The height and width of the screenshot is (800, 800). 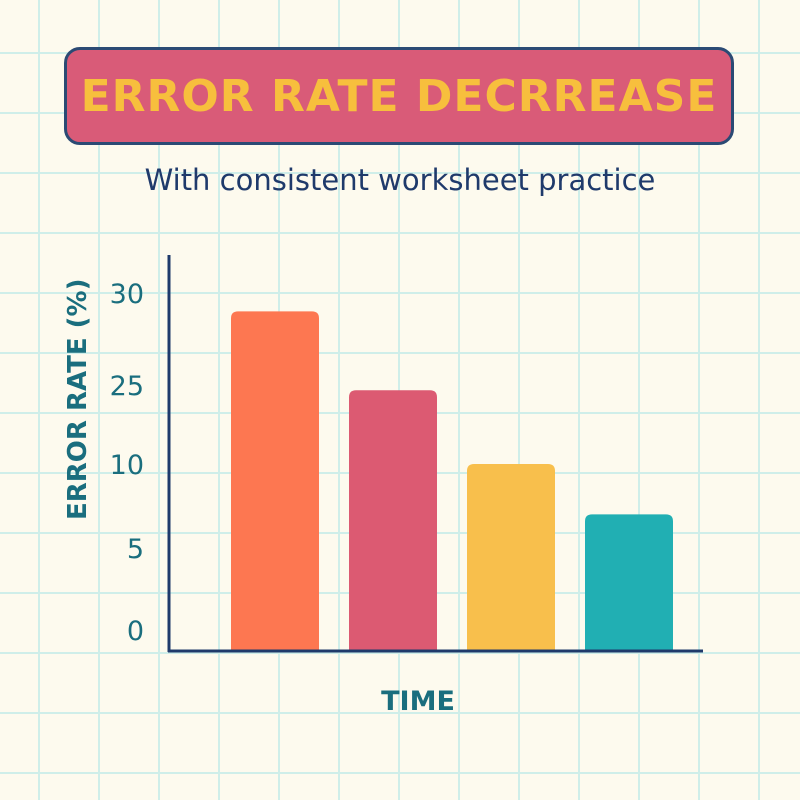 I want to click on chart-title: ERROR RATE DECRREASE, so click(x=399, y=96).